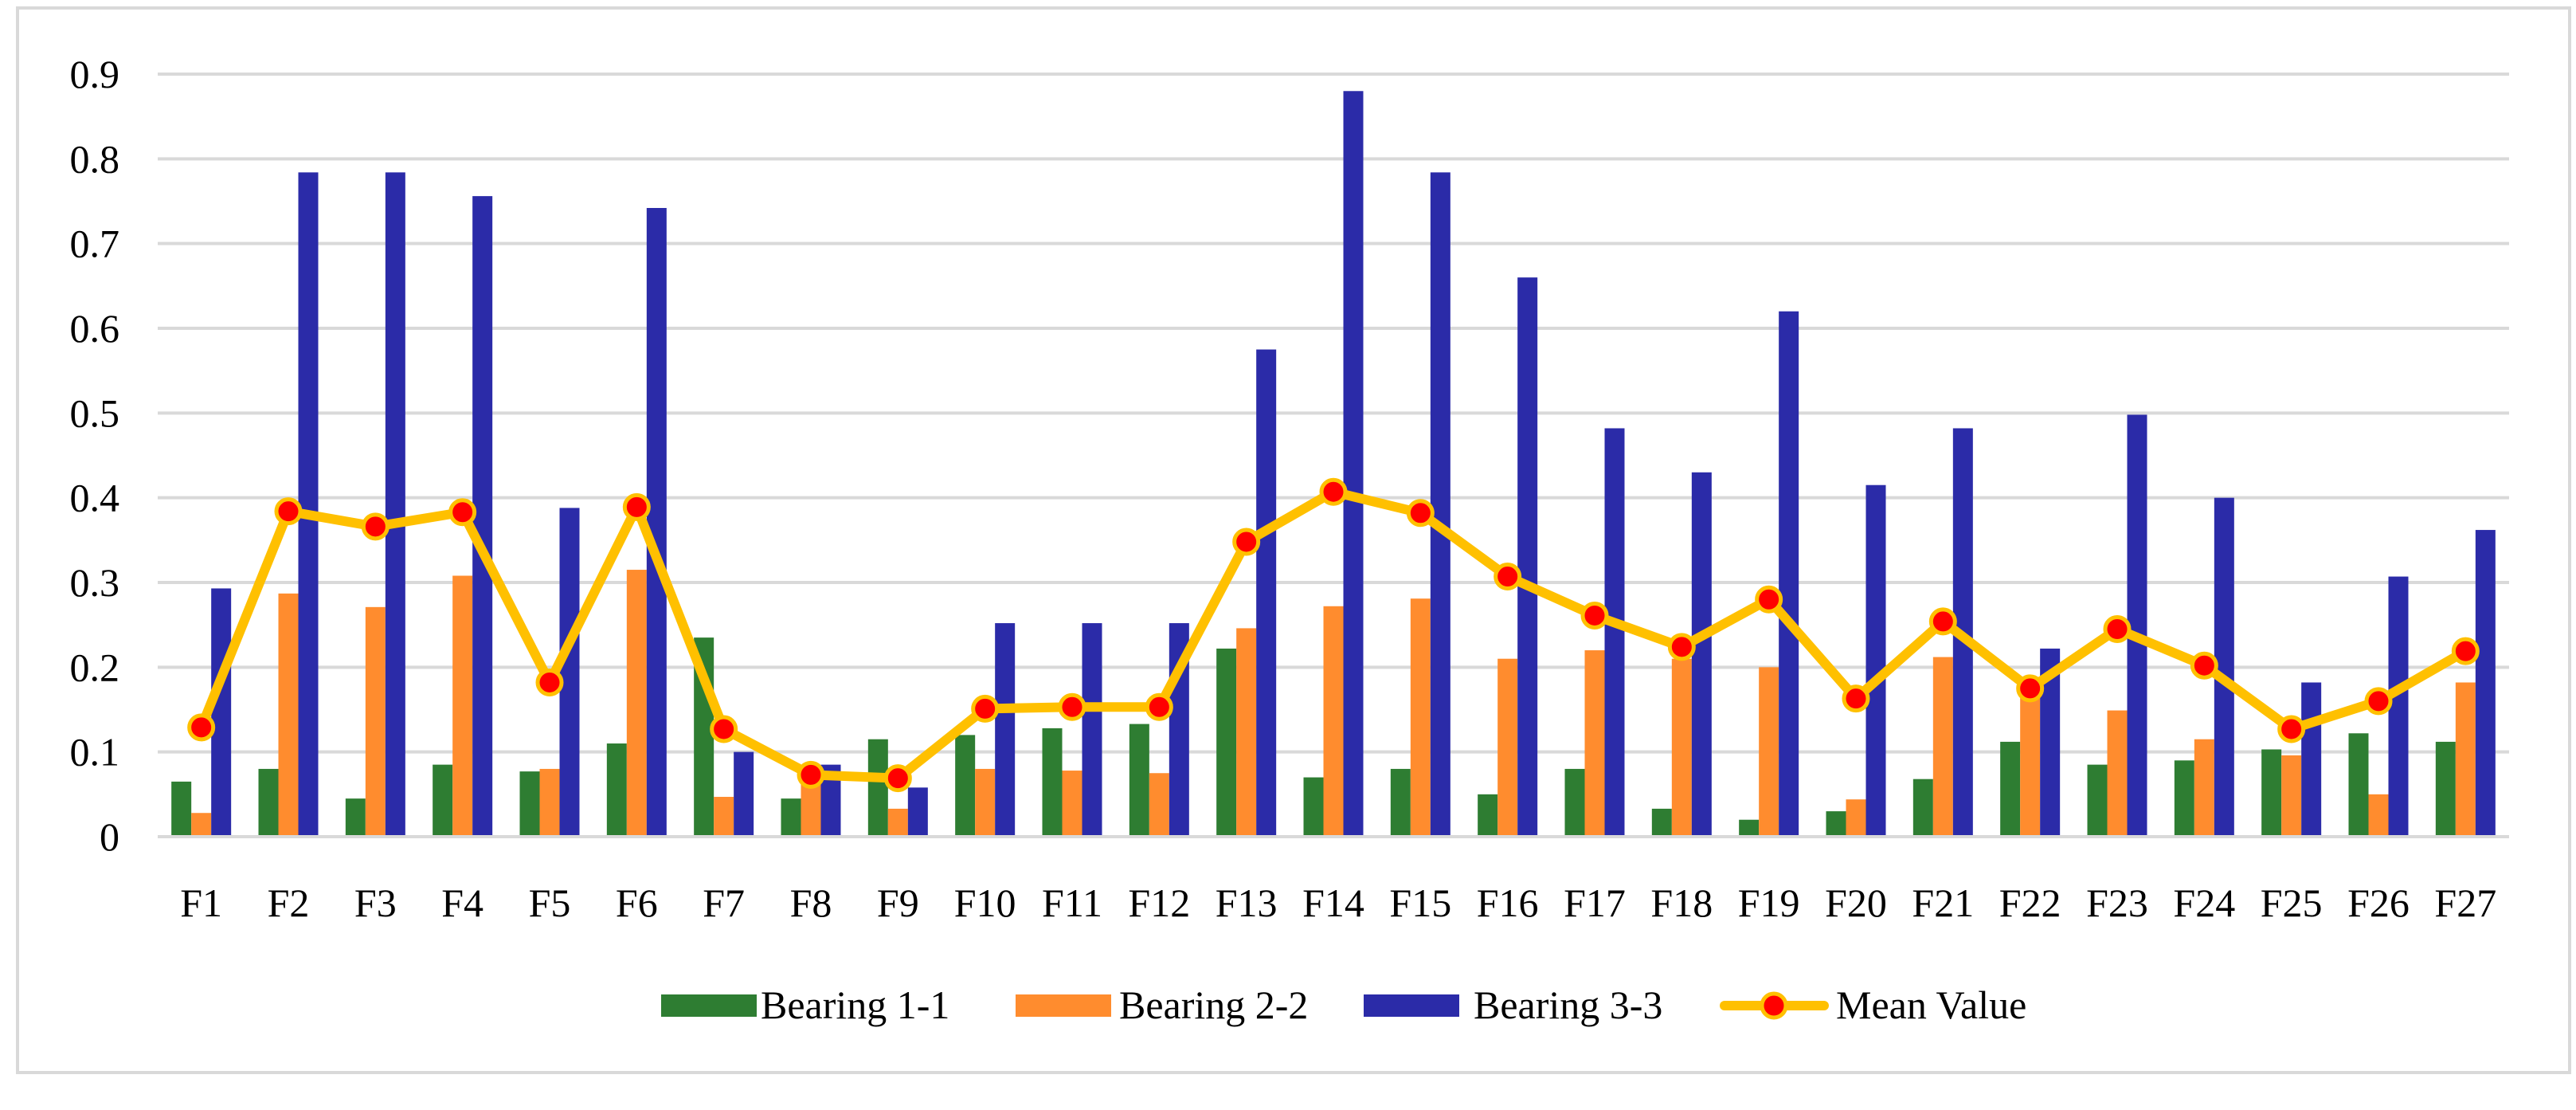  What do you see at coordinates (2271, 793) in the screenshot?
I see `bar-bearing-1-1-f25` at bounding box center [2271, 793].